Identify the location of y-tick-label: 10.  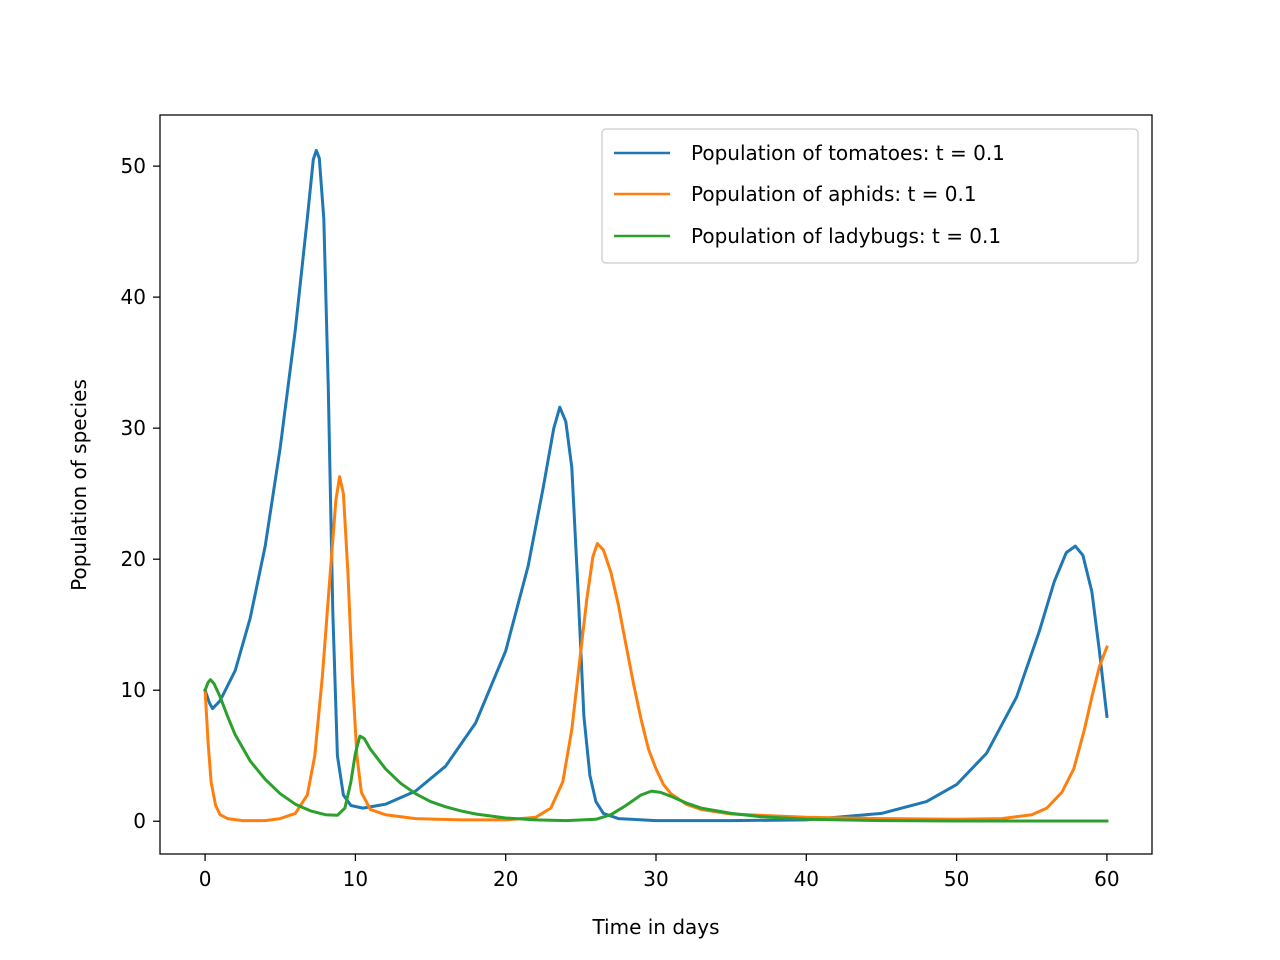
(133, 690).